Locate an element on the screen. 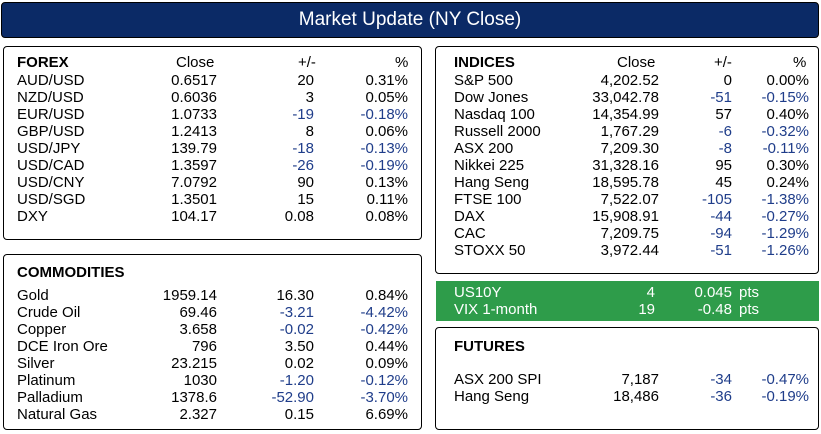 This screenshot has width=821, height=434. row-change: 90 is located at coordinates (305, 182).